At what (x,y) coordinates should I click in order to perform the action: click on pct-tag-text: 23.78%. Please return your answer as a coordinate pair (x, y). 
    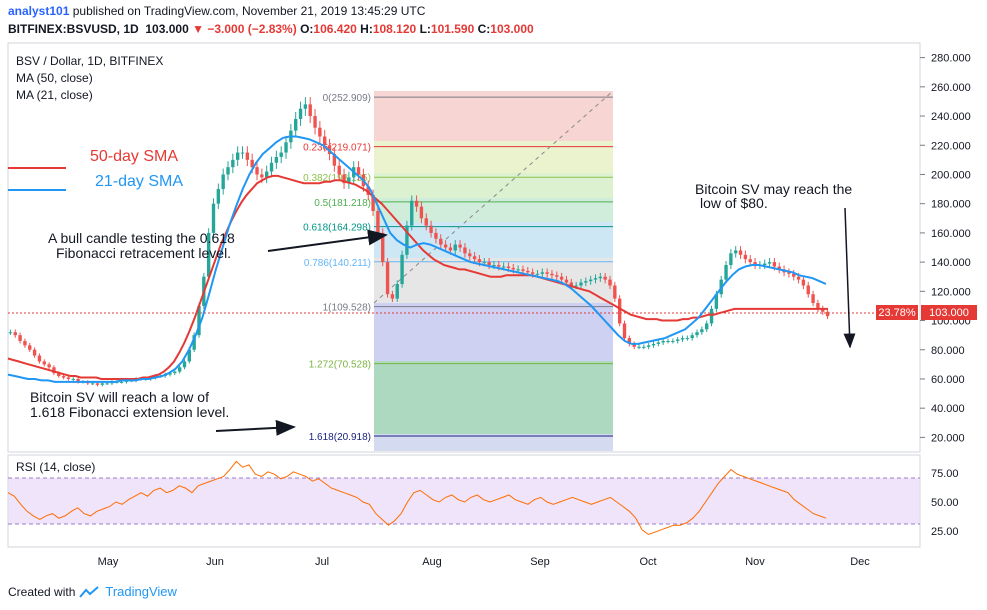
    Looking at the image, I should click on (897, 313).